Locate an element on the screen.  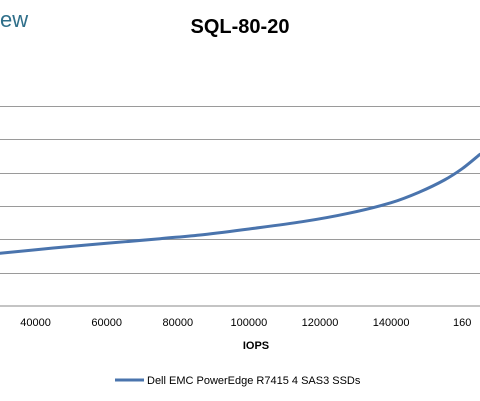
x-tick-labels: 40000 60000 80000 100000 120000 140000 160 is located at coordinates (245, 323).